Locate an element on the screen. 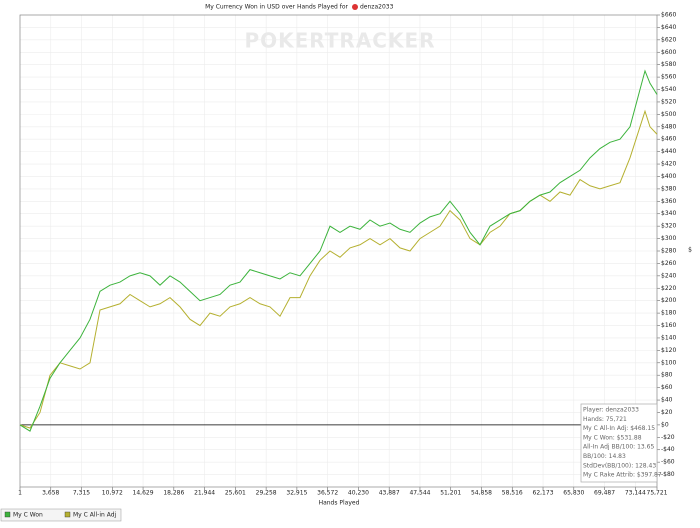  y-tick-label: $80 is located at coordinates (667, 375).